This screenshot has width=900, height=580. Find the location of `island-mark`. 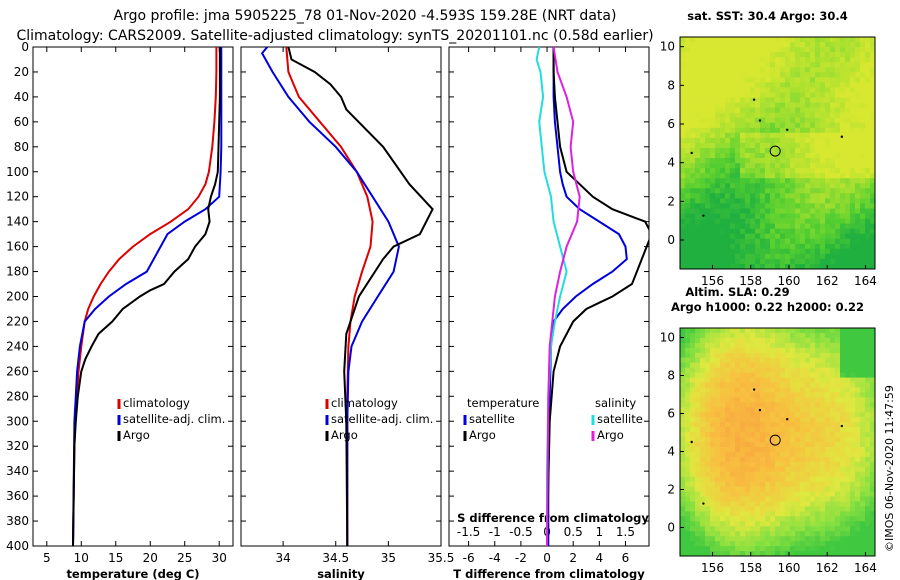

island-mark is located at coordinates (842, 426).